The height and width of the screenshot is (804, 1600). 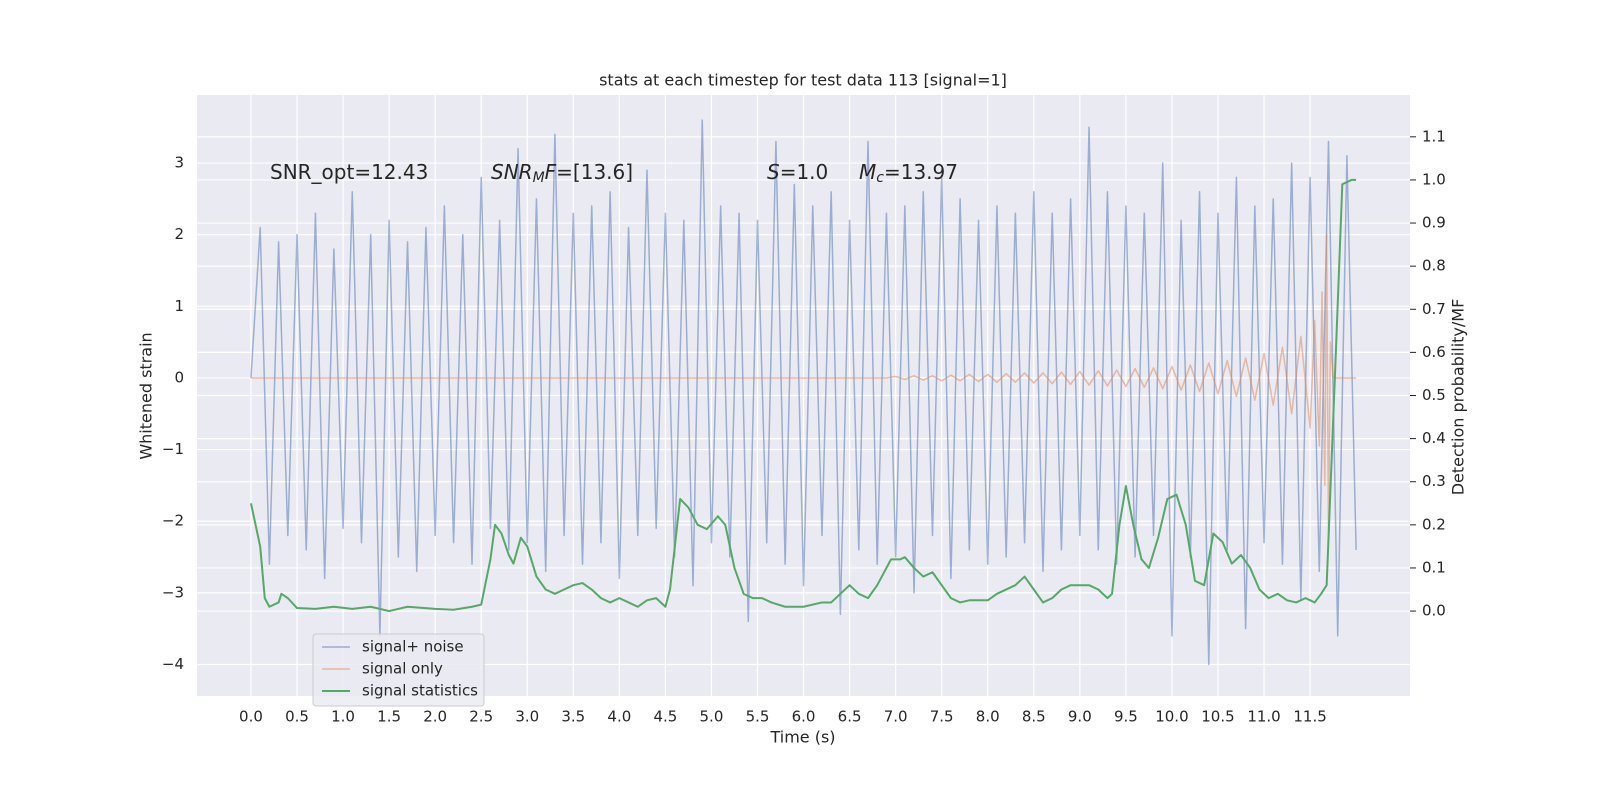 What do you see at coordinates (413, 647) in the screenshot?
I see `legend-label: signal+ noise` at bounding box center [413, 647].